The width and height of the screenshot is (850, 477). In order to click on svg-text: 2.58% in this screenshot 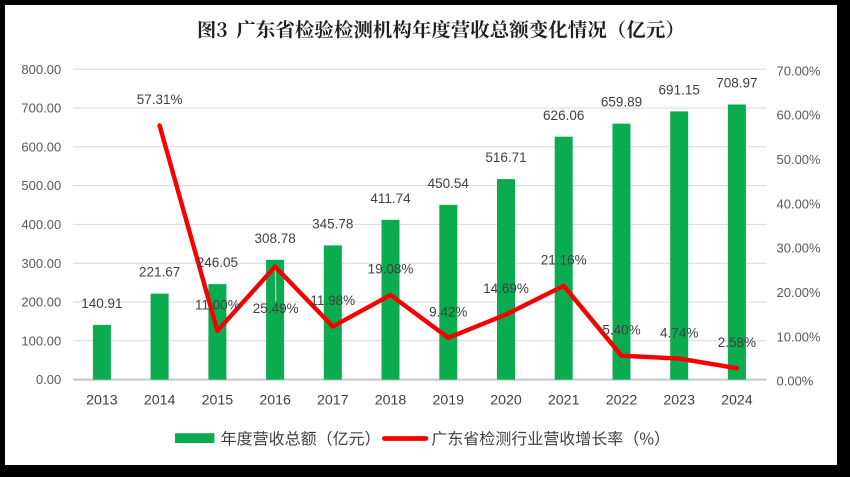, I will do `click(737, 342)`.